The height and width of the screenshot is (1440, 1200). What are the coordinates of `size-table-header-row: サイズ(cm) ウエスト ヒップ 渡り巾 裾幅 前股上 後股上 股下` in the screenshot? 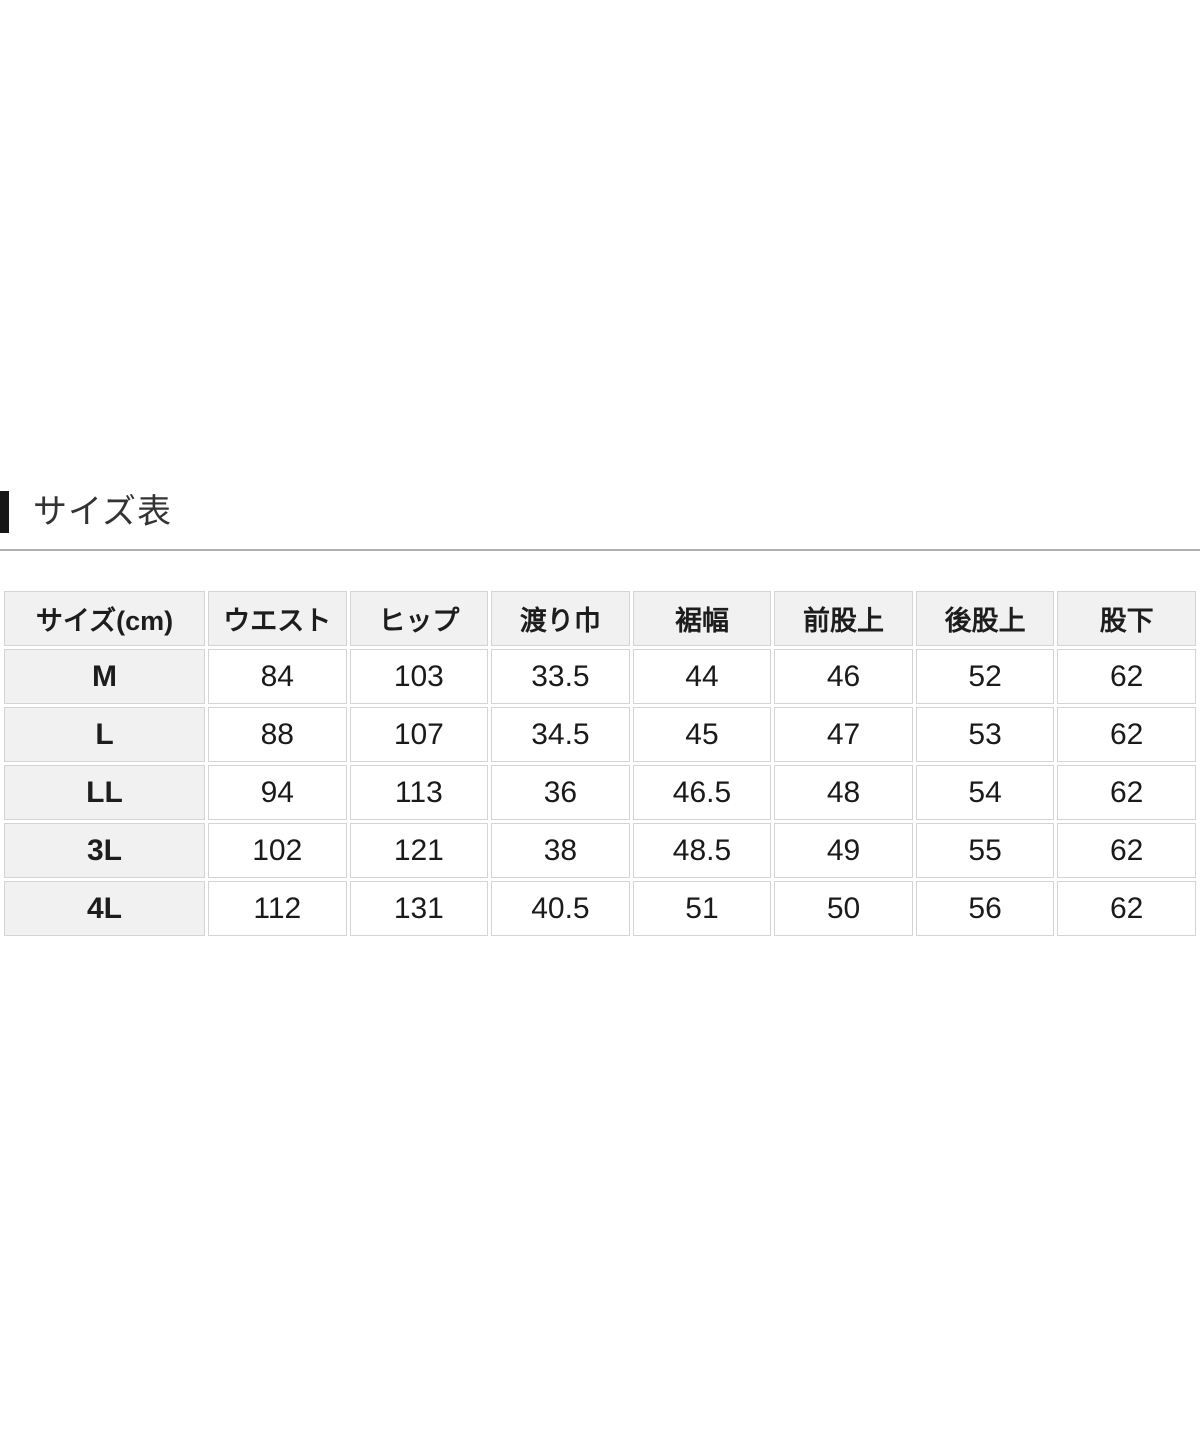 It's located at (600, 618).